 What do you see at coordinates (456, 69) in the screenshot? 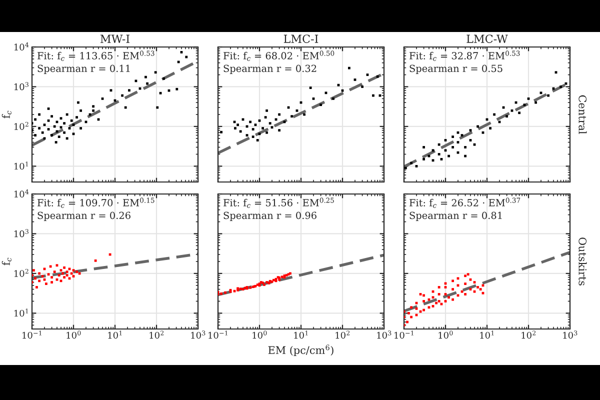
I see `annotation: Spearman r = 0.55` at bounding box center [456, 69].